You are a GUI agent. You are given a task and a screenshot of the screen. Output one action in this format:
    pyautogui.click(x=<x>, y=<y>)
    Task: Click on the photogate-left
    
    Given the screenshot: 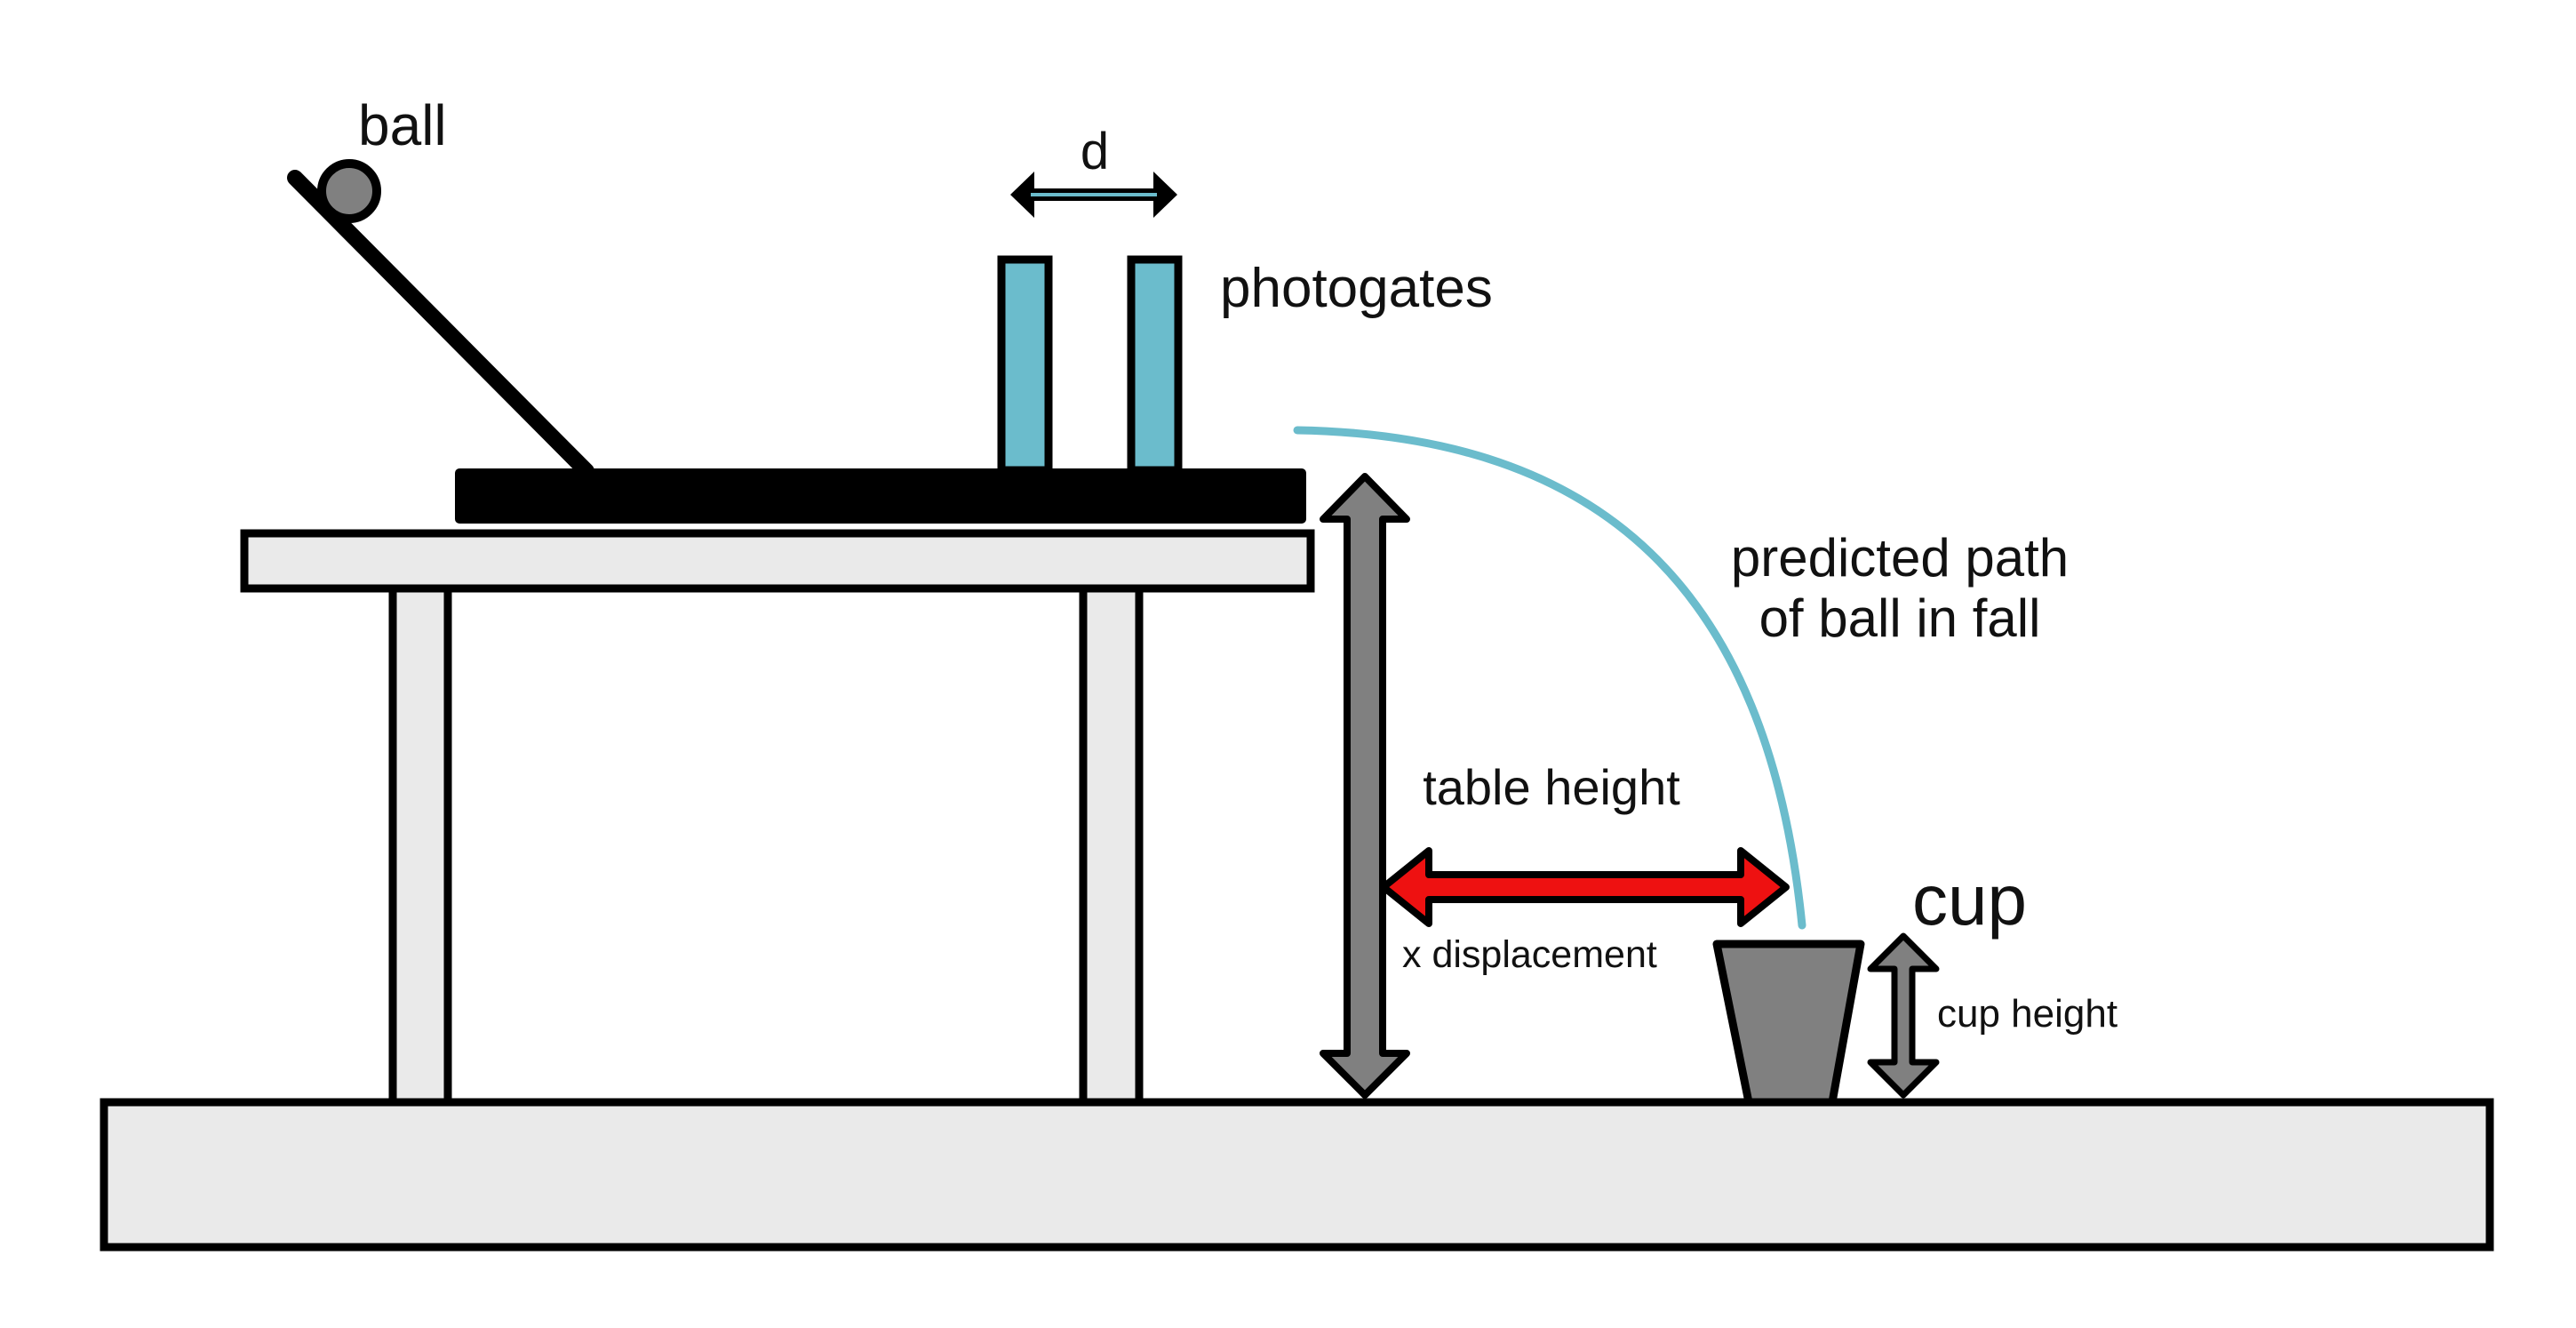 What is the action you would take?
    pyautogui.click(x=1025, y=365)
    